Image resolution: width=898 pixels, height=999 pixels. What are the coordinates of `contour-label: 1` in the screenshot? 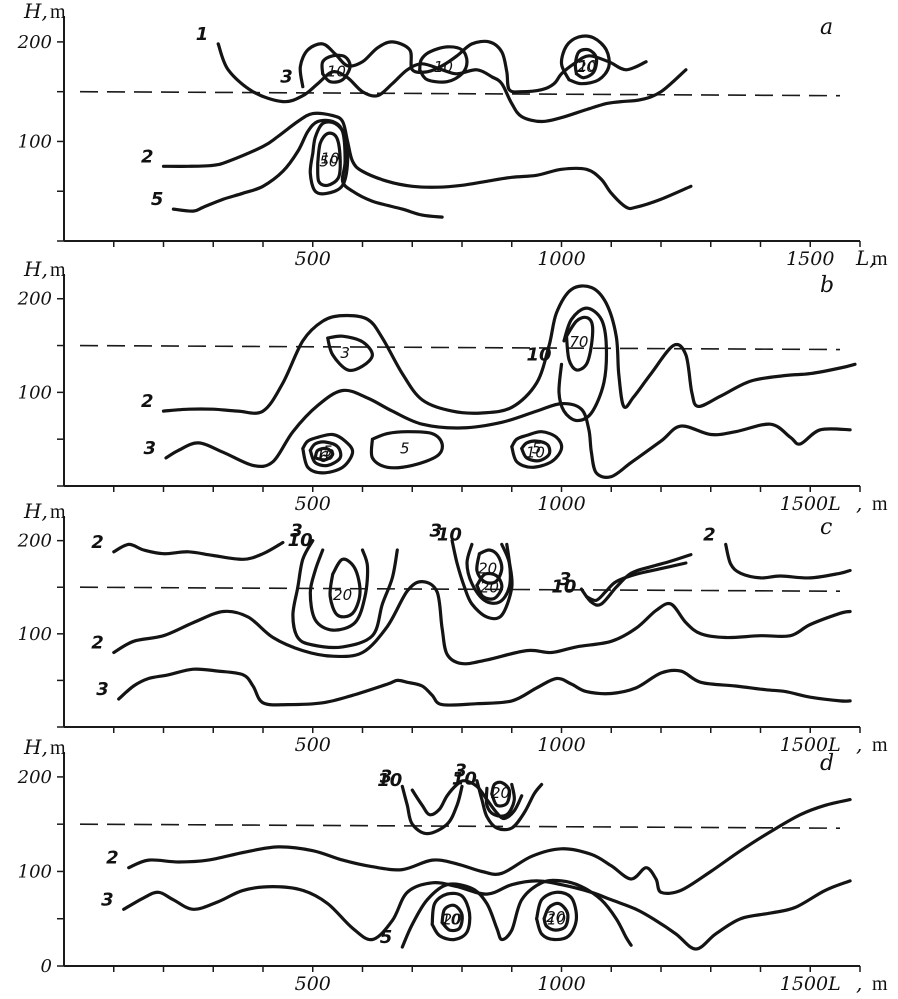 It's located at (202, 34).